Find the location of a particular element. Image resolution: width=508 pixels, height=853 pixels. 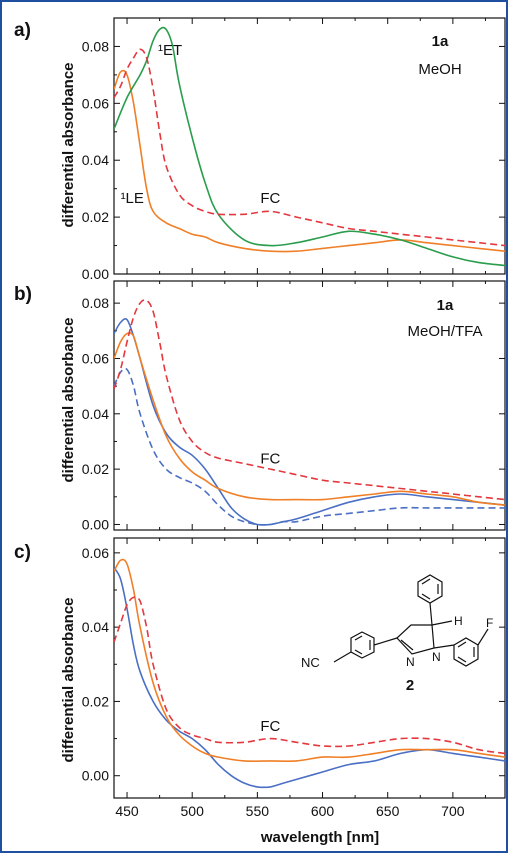

x-tick-label: 700 is located at coordinates (453, 811).